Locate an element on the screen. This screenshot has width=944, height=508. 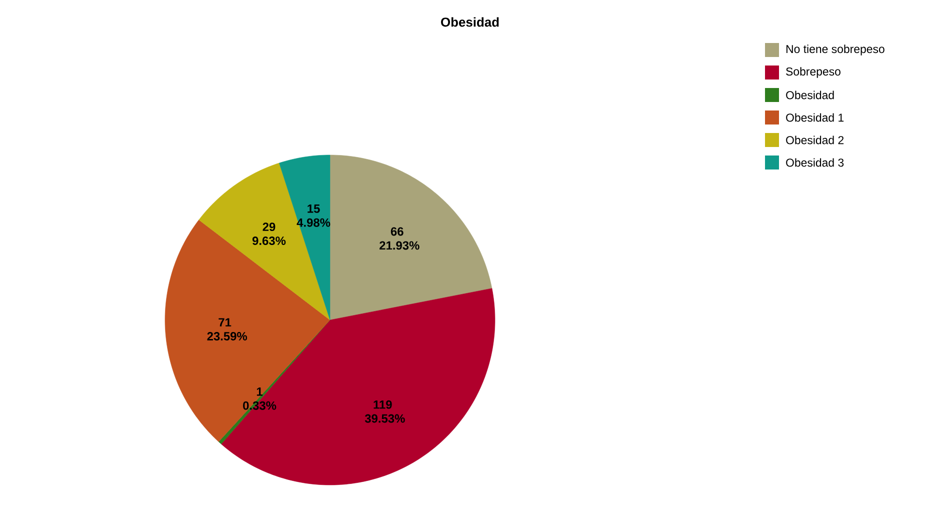
data-label: 119 39.53% is located at coordinates (384, 411).